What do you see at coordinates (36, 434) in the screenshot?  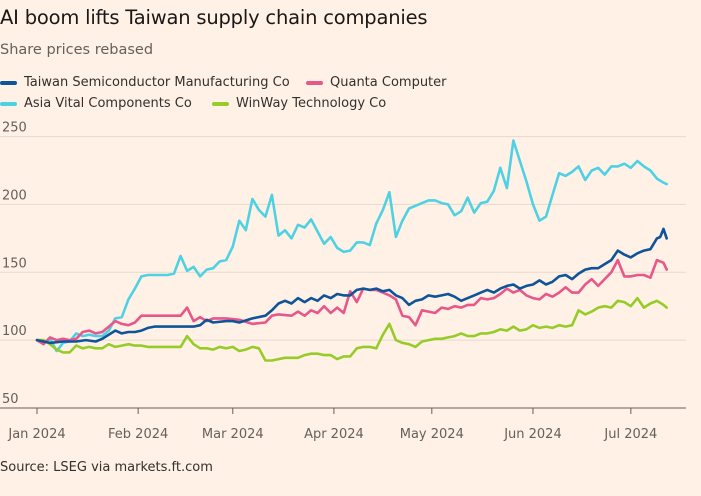 I see `x-tick-label-0: Jan 2024` at bounding box center [36, 434].